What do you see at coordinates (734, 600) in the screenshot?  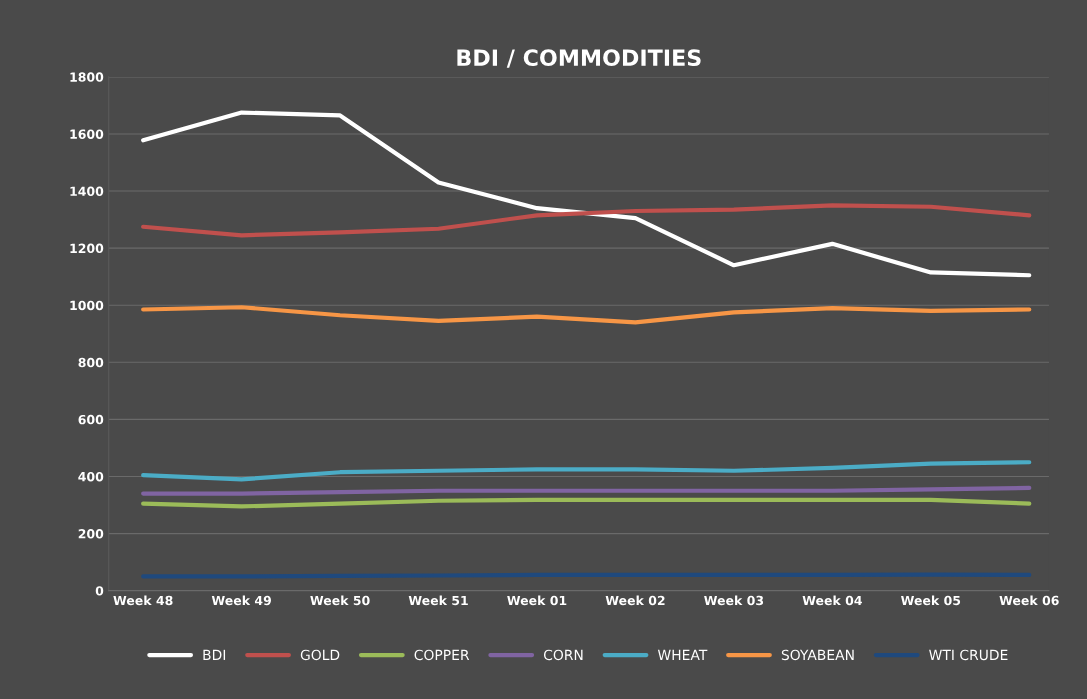 I see `x-tick-label: Week 03` at bounding box center [734, 600].